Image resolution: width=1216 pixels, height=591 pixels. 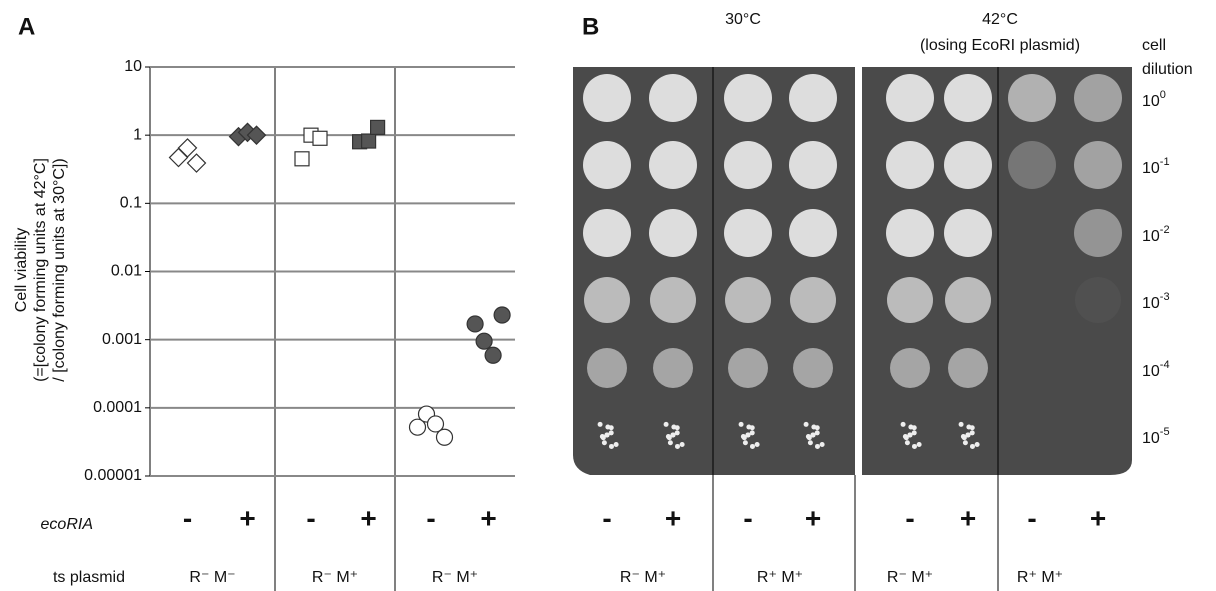 I want to click on y-tick-label: 0.00001, so click(x=113, y=475).